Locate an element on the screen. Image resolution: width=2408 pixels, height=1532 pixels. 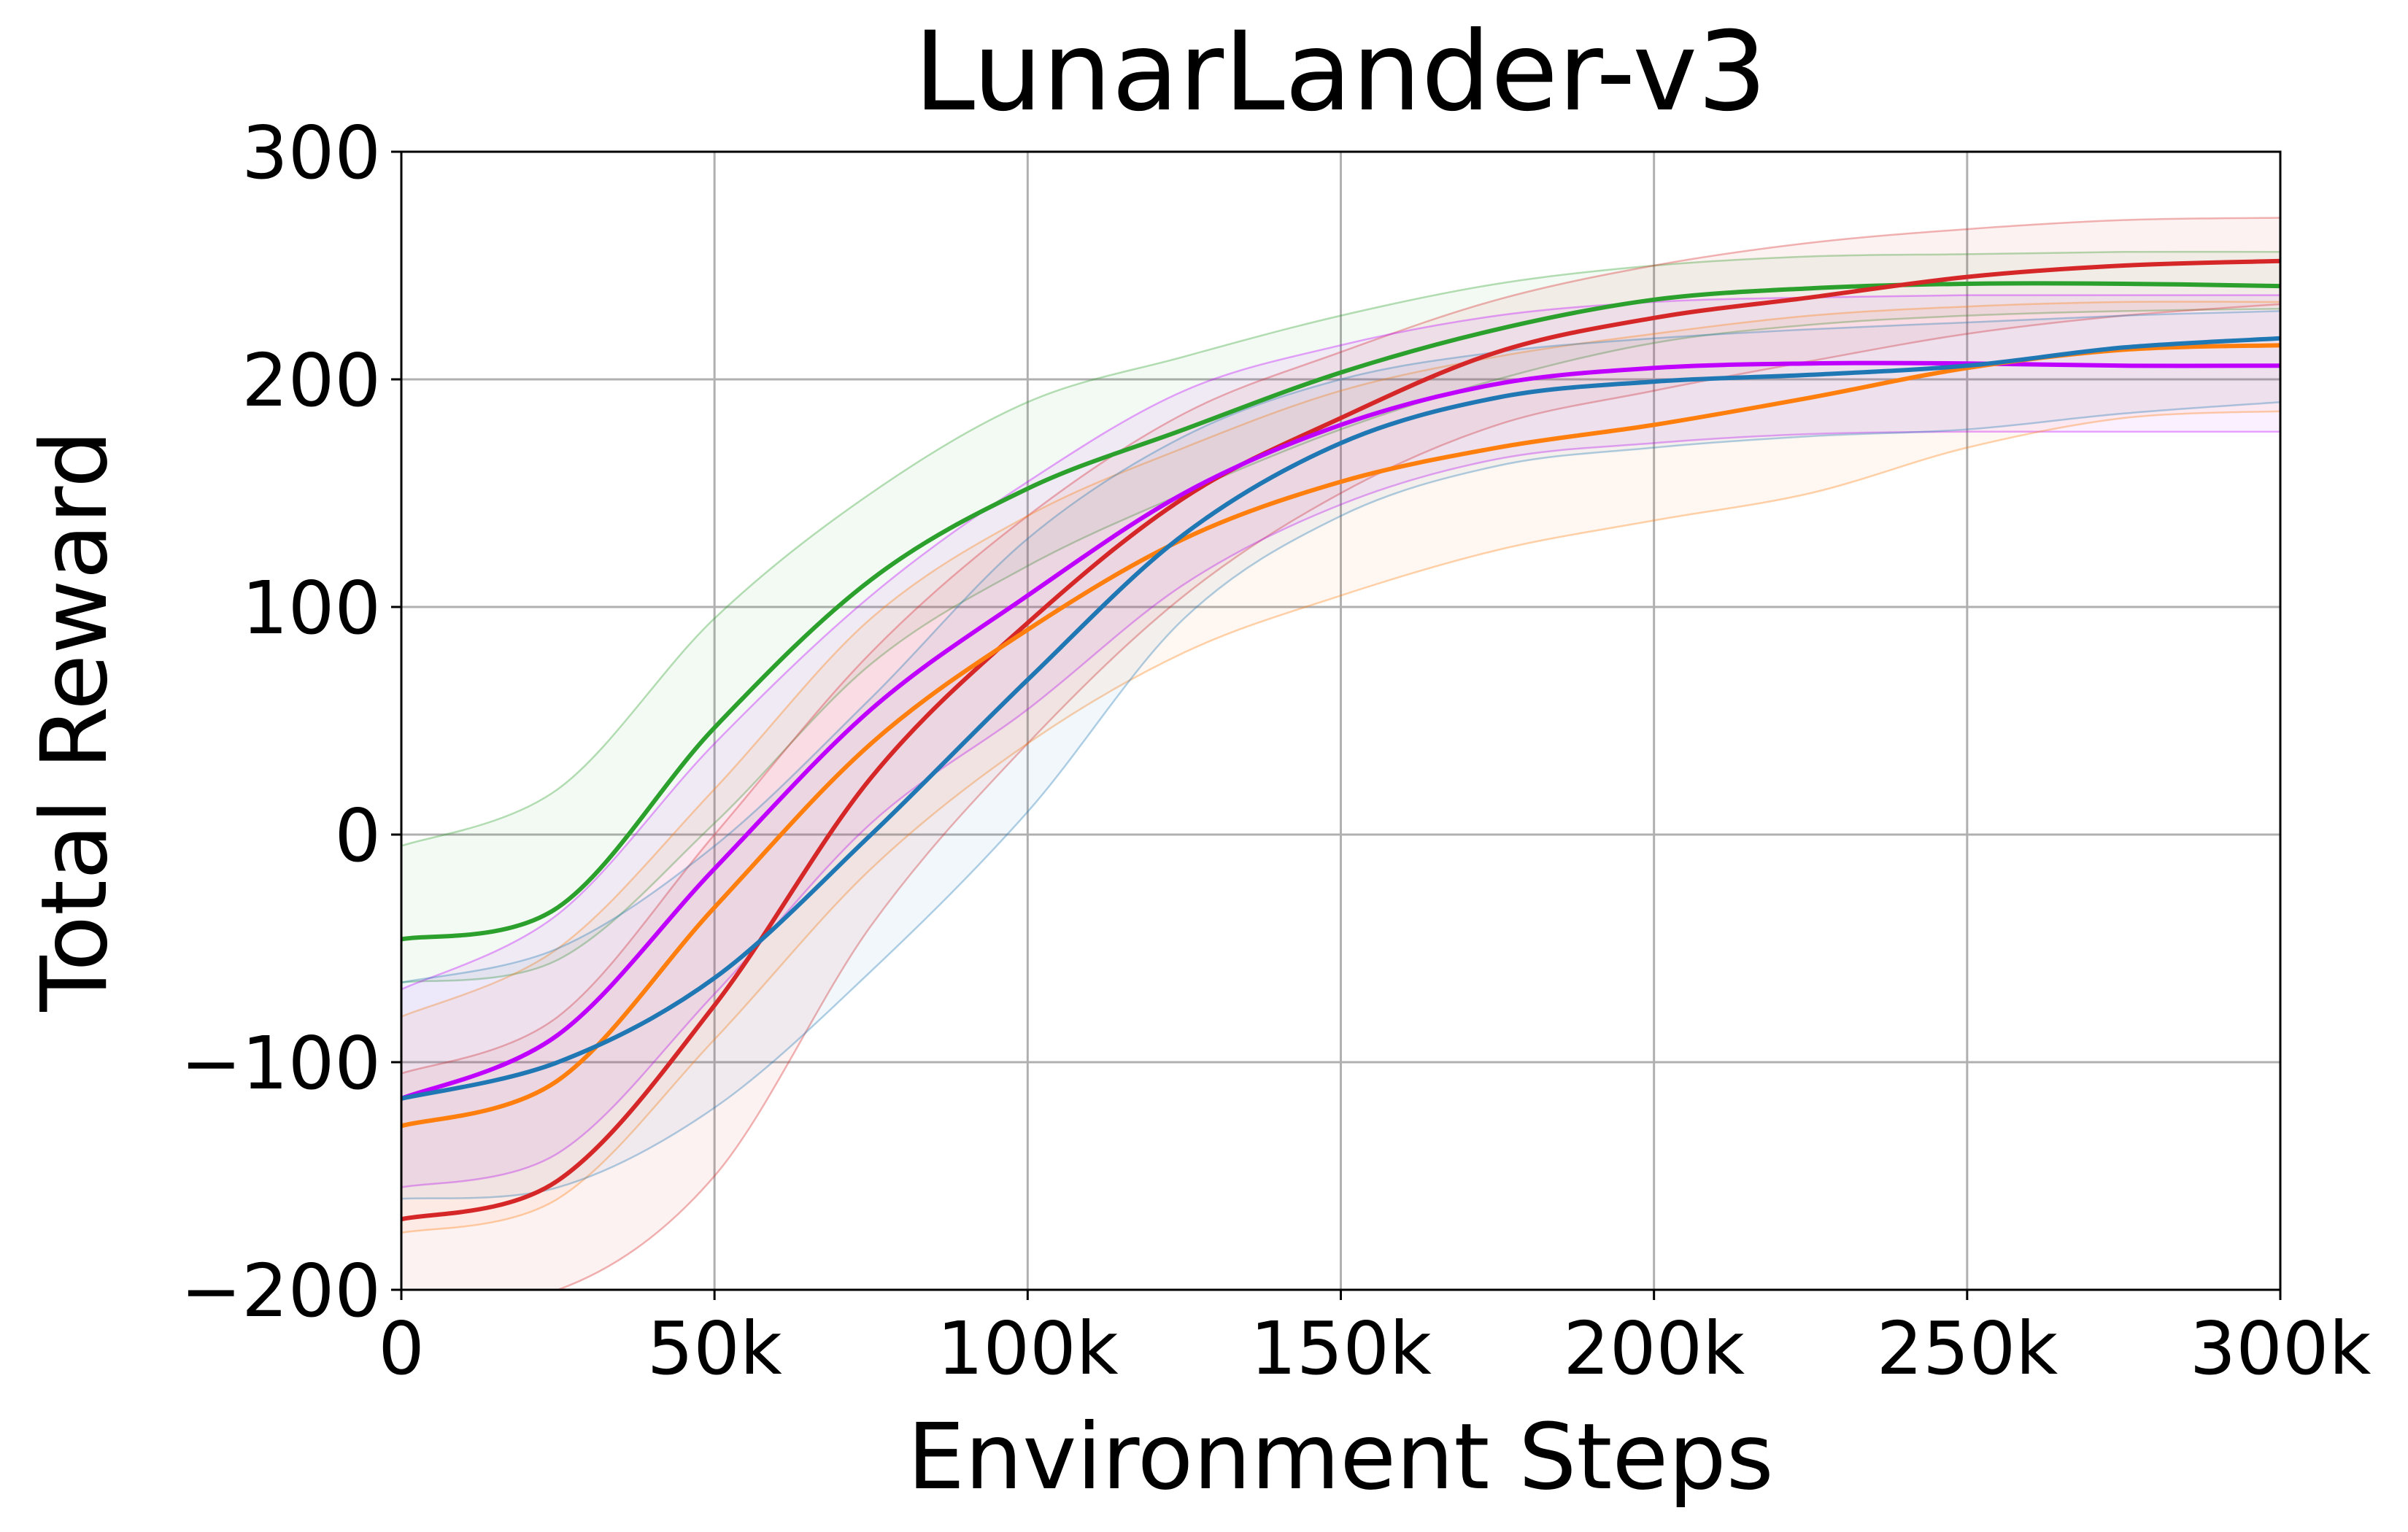
x-tick-label: 250k is located at coordinates (1967, 1348).